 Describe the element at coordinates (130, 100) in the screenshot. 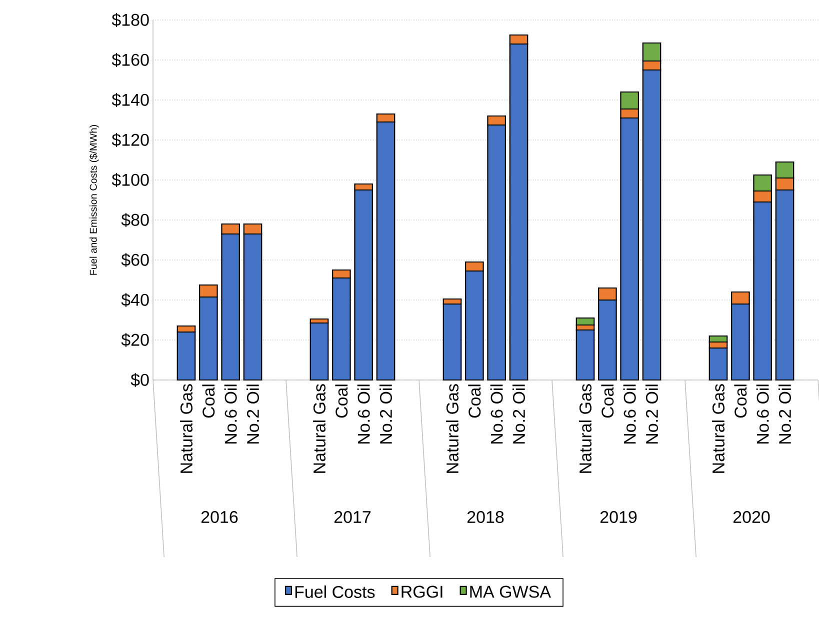

I see `y-tick-label: $140` at that location.